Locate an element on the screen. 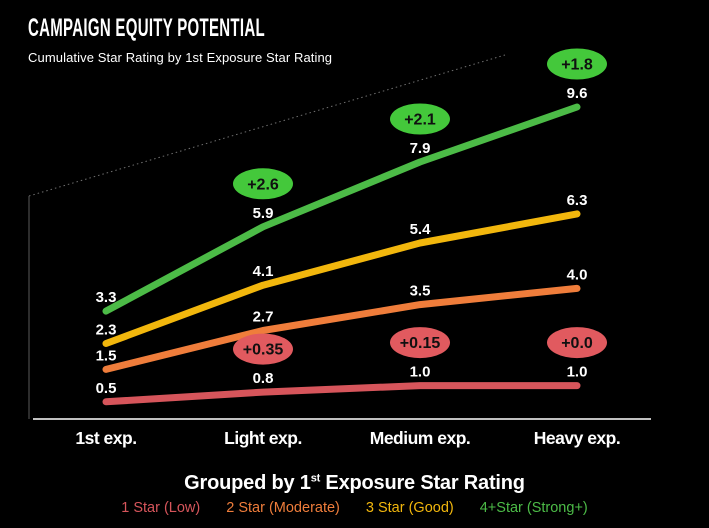 The height and width of the screenshot is (528, 709). value-label: 5.4 is located at coordinates (421, 229).